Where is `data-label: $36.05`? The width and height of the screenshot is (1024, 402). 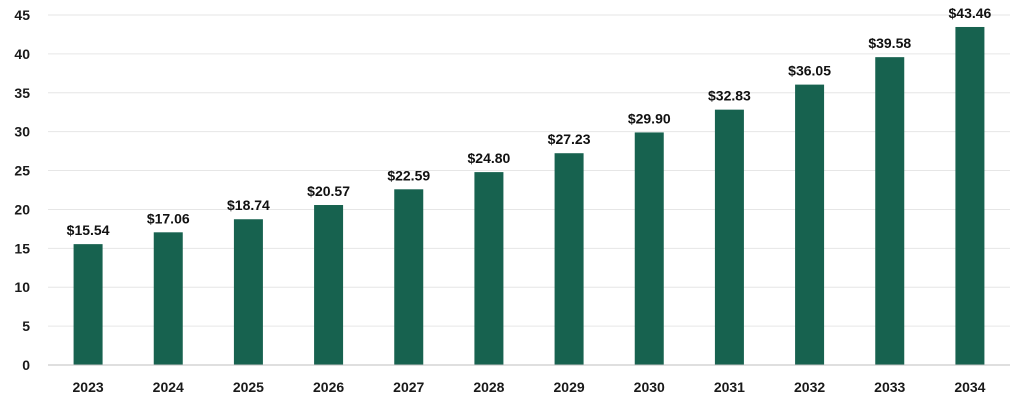
data-label: $36.05 is located at coordinates (809, 71).